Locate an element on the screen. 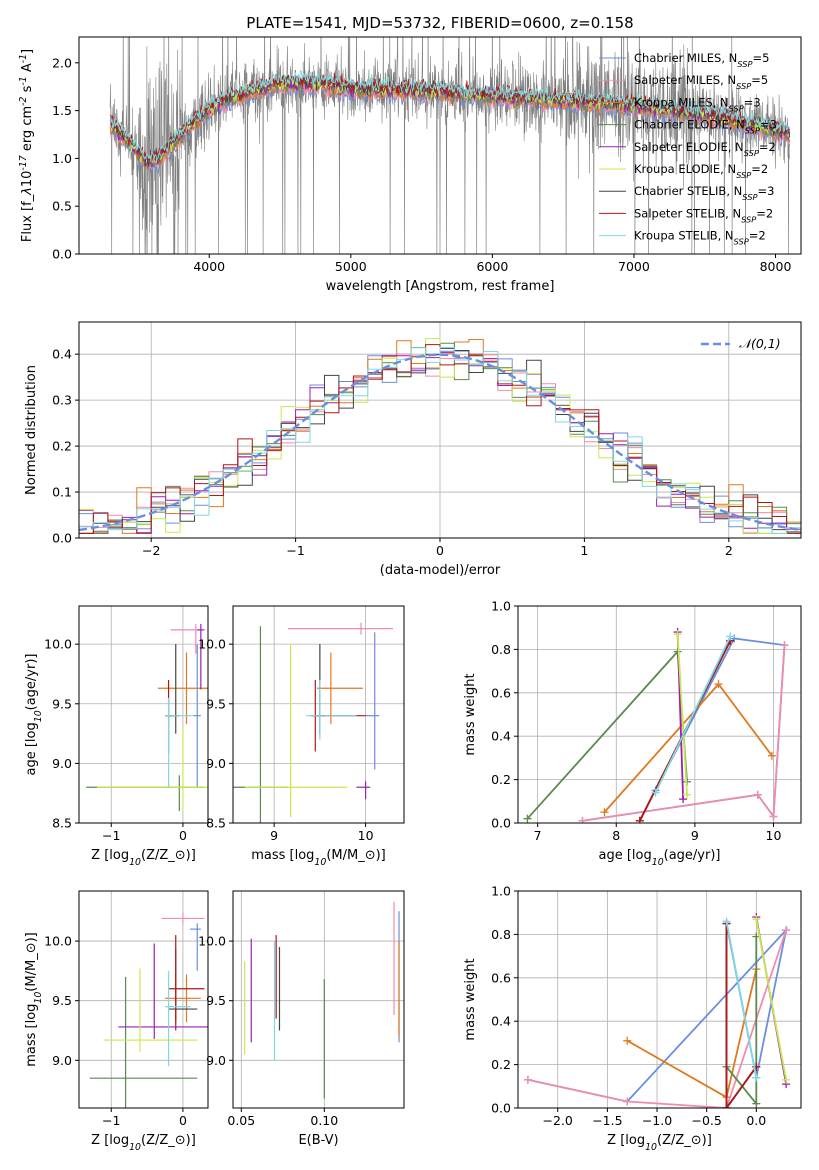  mass_vs_ebv-panel: 0.05 0.10 9.0 9.5 10.0 E(B-V) is located at coordinates (301, 1019).